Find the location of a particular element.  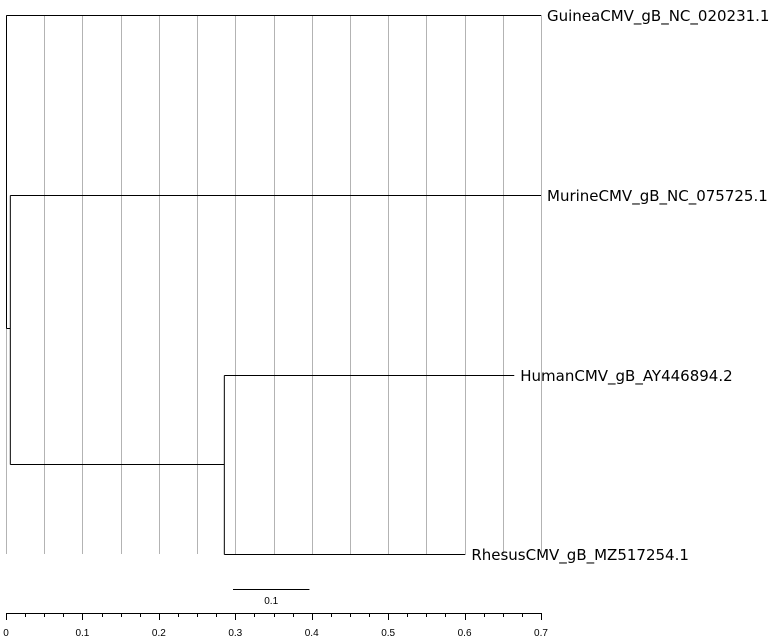

distance-axis: 0 0.1 0.2 0.3 0.4 0.5 0.6 0.7 is located at coordinates (275, 626).